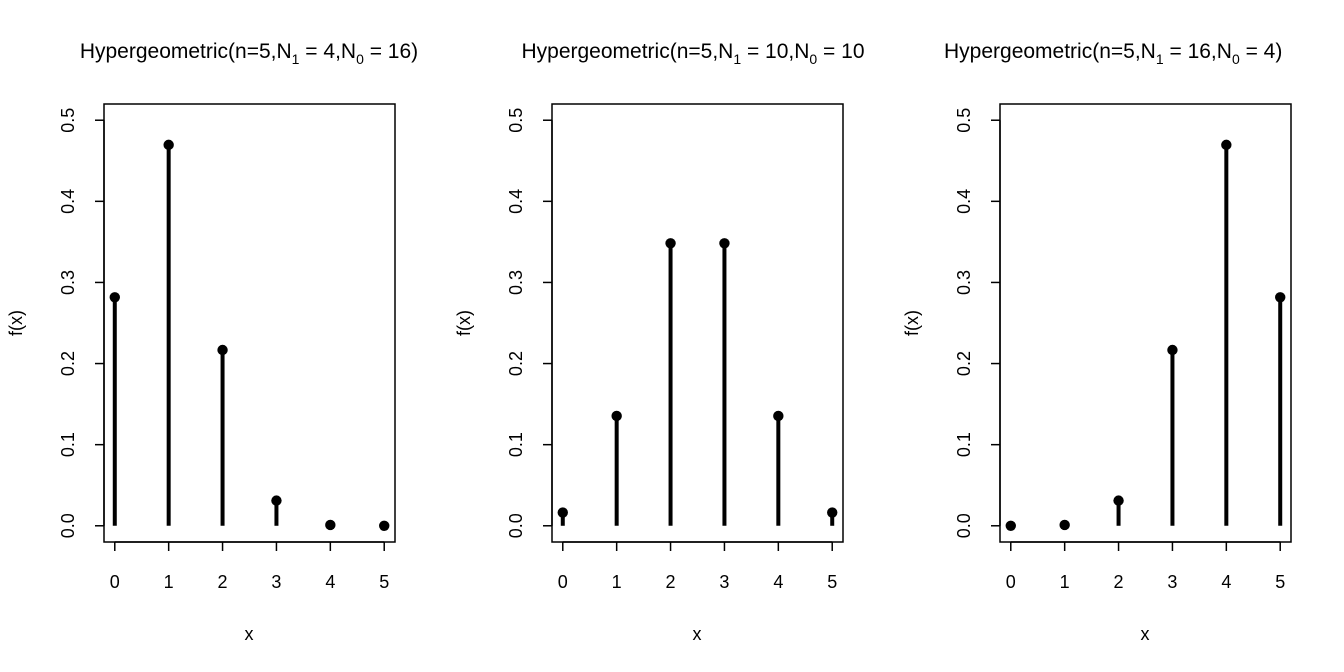 The width and height of the screenshot is (1344, 672). What do you see at coordinates (1113, 53) in the screenshot?
I see `chart-title: Hypergeometric(n=5,N1 = 16,N0 = 4)` at bounding box center [1113, 53].